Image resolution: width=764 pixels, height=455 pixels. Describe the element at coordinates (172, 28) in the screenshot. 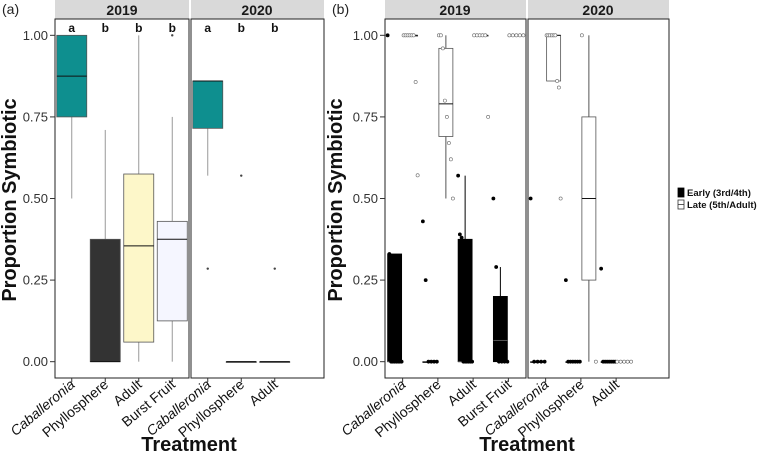

I see `letter-a-2019-burst-fruit: b` at that location.